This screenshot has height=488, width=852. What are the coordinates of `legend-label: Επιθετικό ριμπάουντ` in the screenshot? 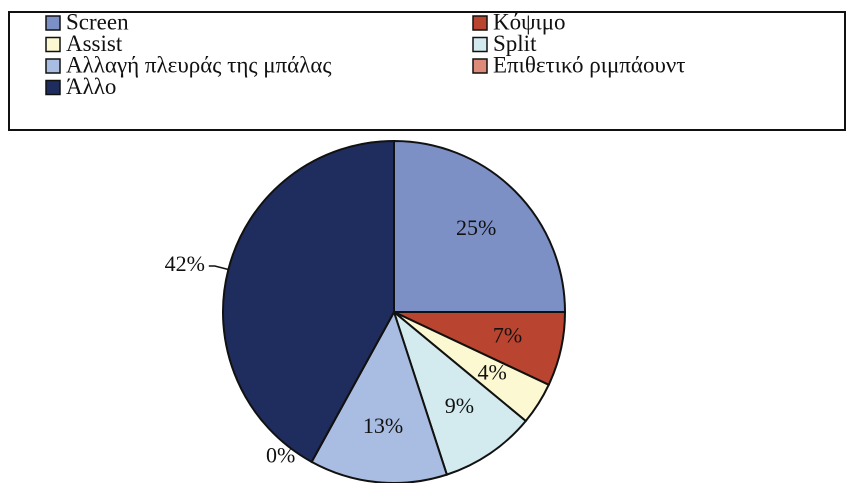 It's located at (589, 64).